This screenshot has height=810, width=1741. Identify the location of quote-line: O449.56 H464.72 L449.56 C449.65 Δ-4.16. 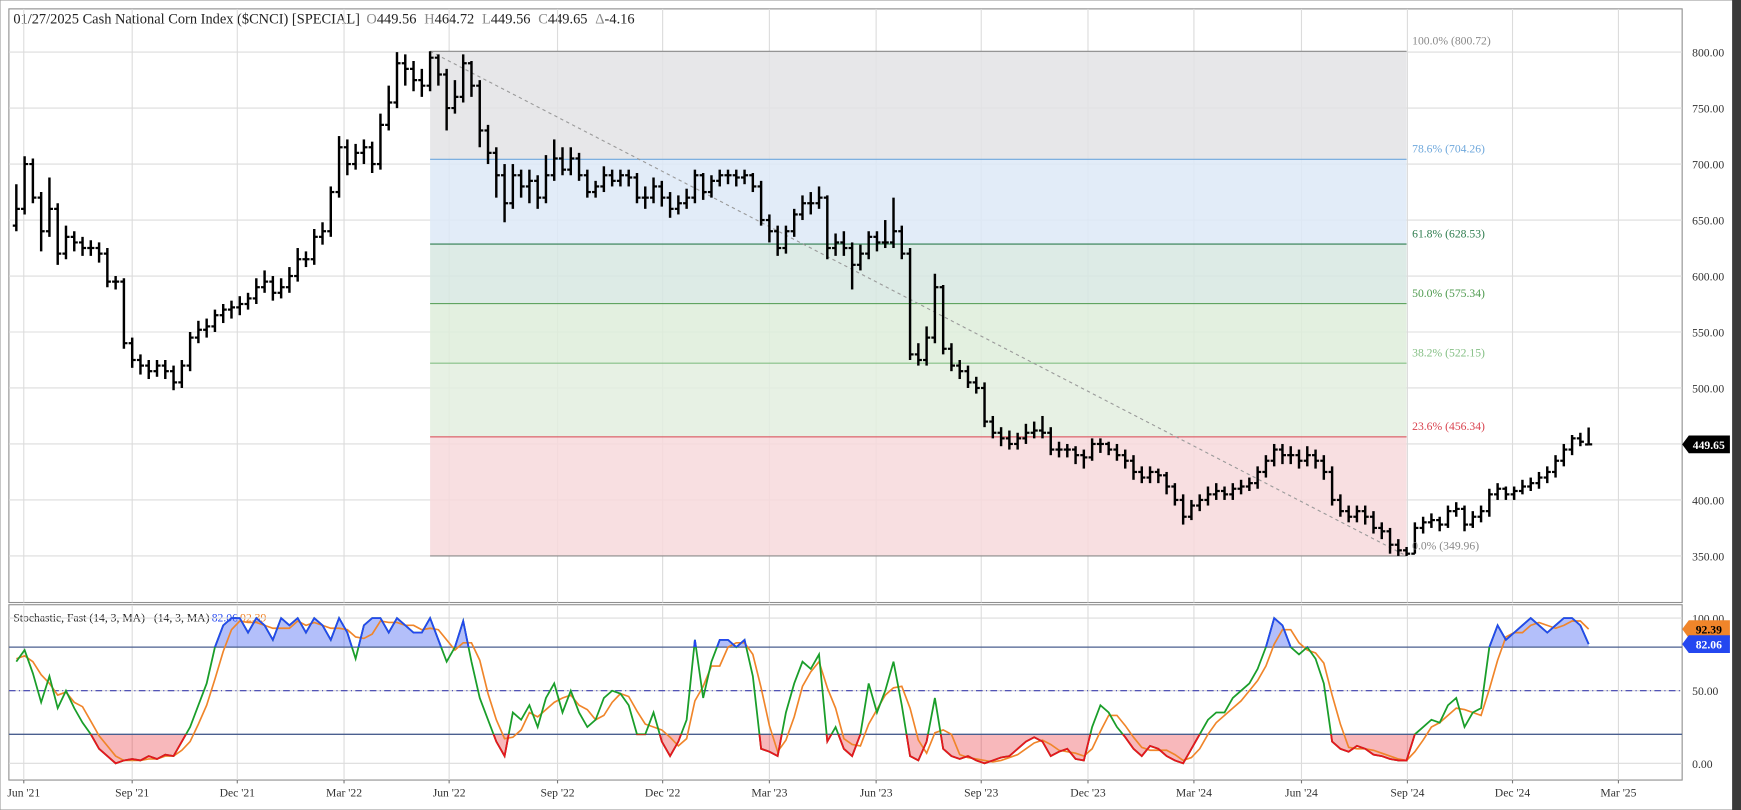
(500, 19).